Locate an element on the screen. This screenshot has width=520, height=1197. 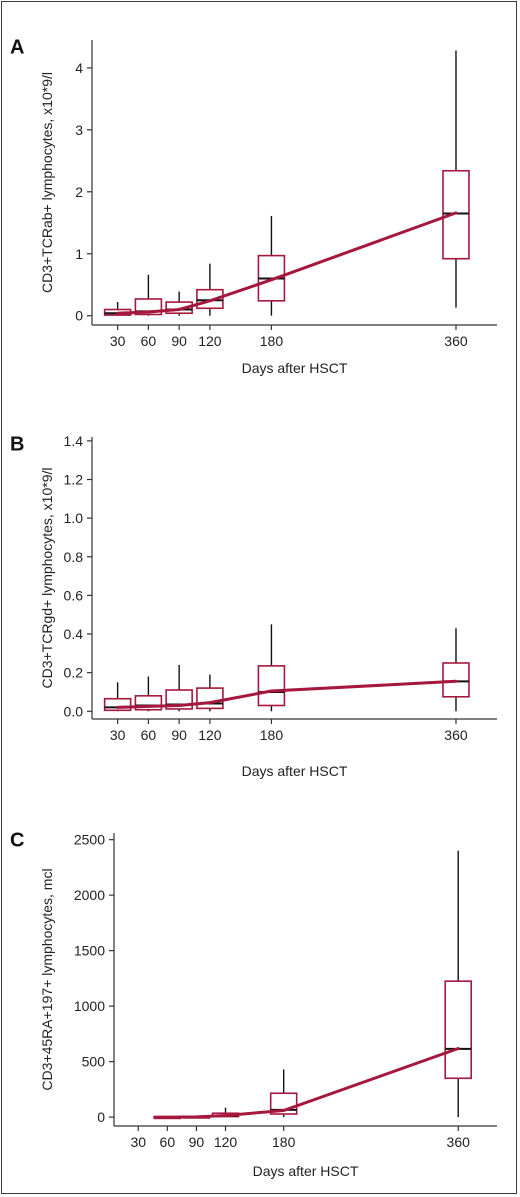
y-tick-label: 2 is located at coordinates (79, 192).